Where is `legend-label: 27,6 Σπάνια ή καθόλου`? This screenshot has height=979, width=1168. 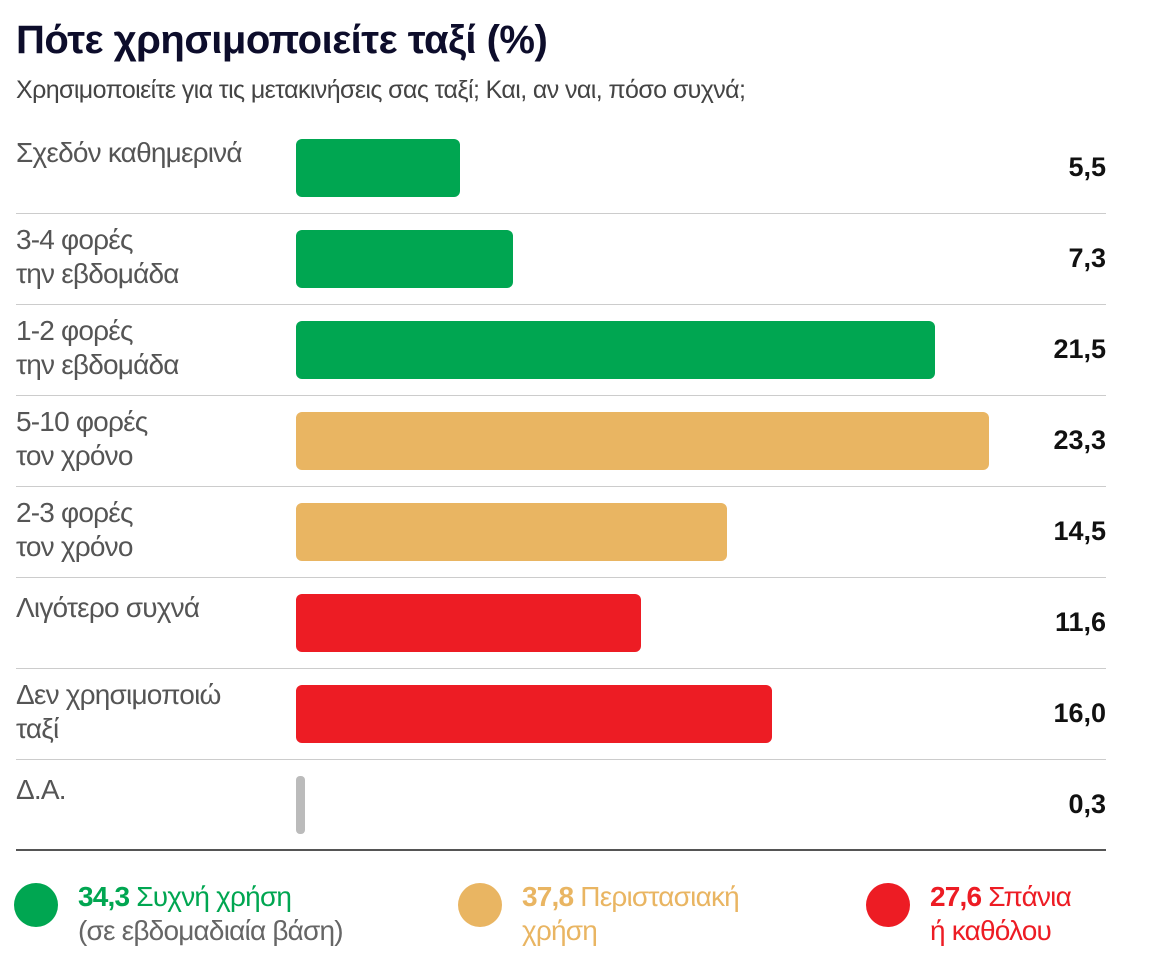 legend-label: 27,6 Σπάνια ή καθόλου is located at coordinates (1001, 914).